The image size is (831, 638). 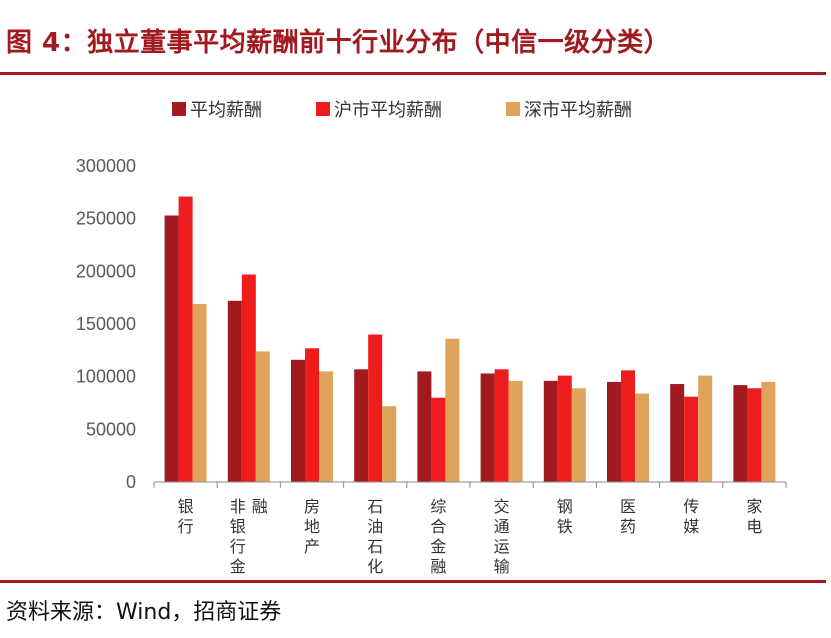 I want to click on source-note: 资料来源：Wind，招商证券, so click(x=144, y=612).